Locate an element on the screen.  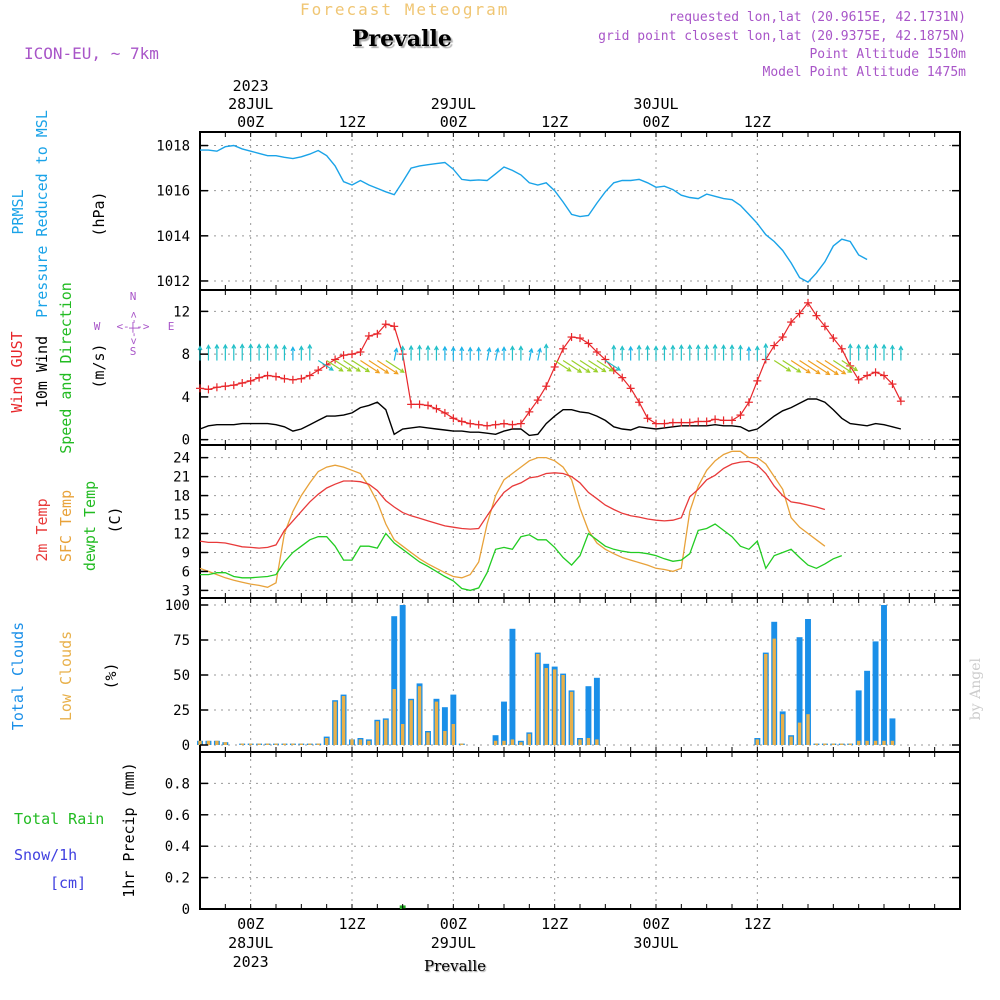
y-tick-label: 1012 is located at coordinates (173, 282).